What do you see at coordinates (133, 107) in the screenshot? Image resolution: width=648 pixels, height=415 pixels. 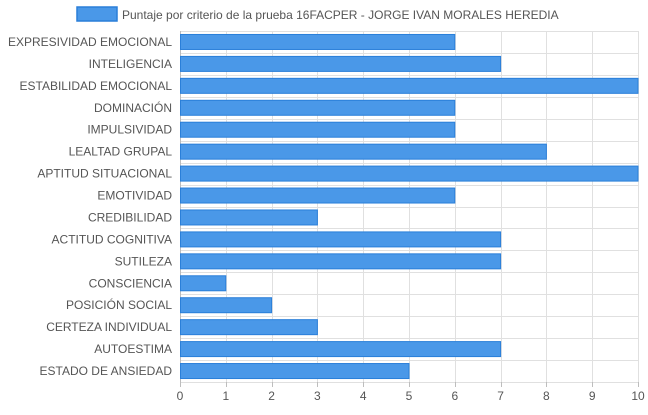 I see `category-label: DOMINACIÓN` at bounding box center [133, 107].